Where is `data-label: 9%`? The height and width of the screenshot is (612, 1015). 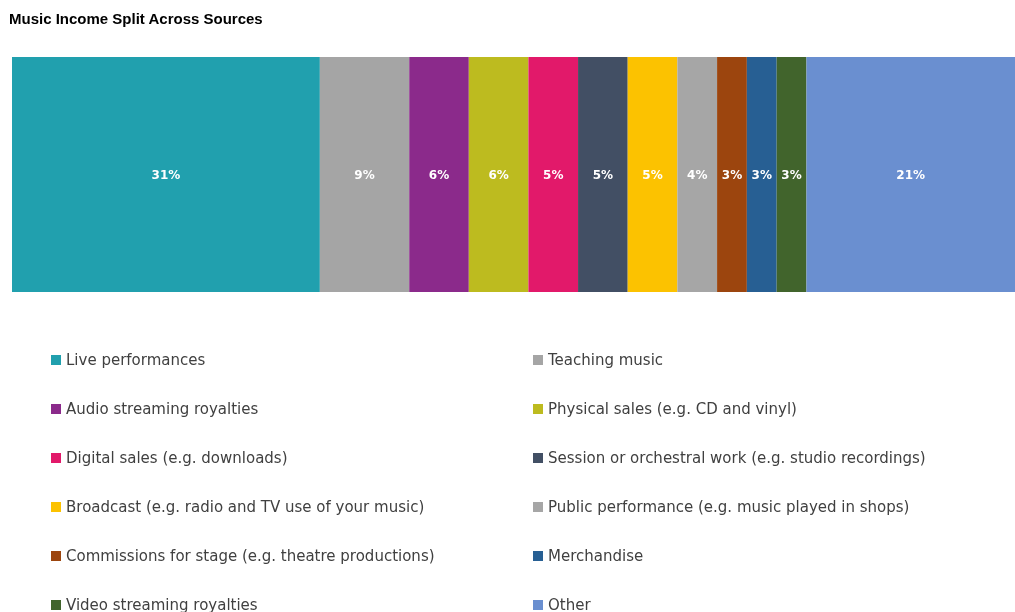
data-label: 9% is located at coordinates (364, 174).